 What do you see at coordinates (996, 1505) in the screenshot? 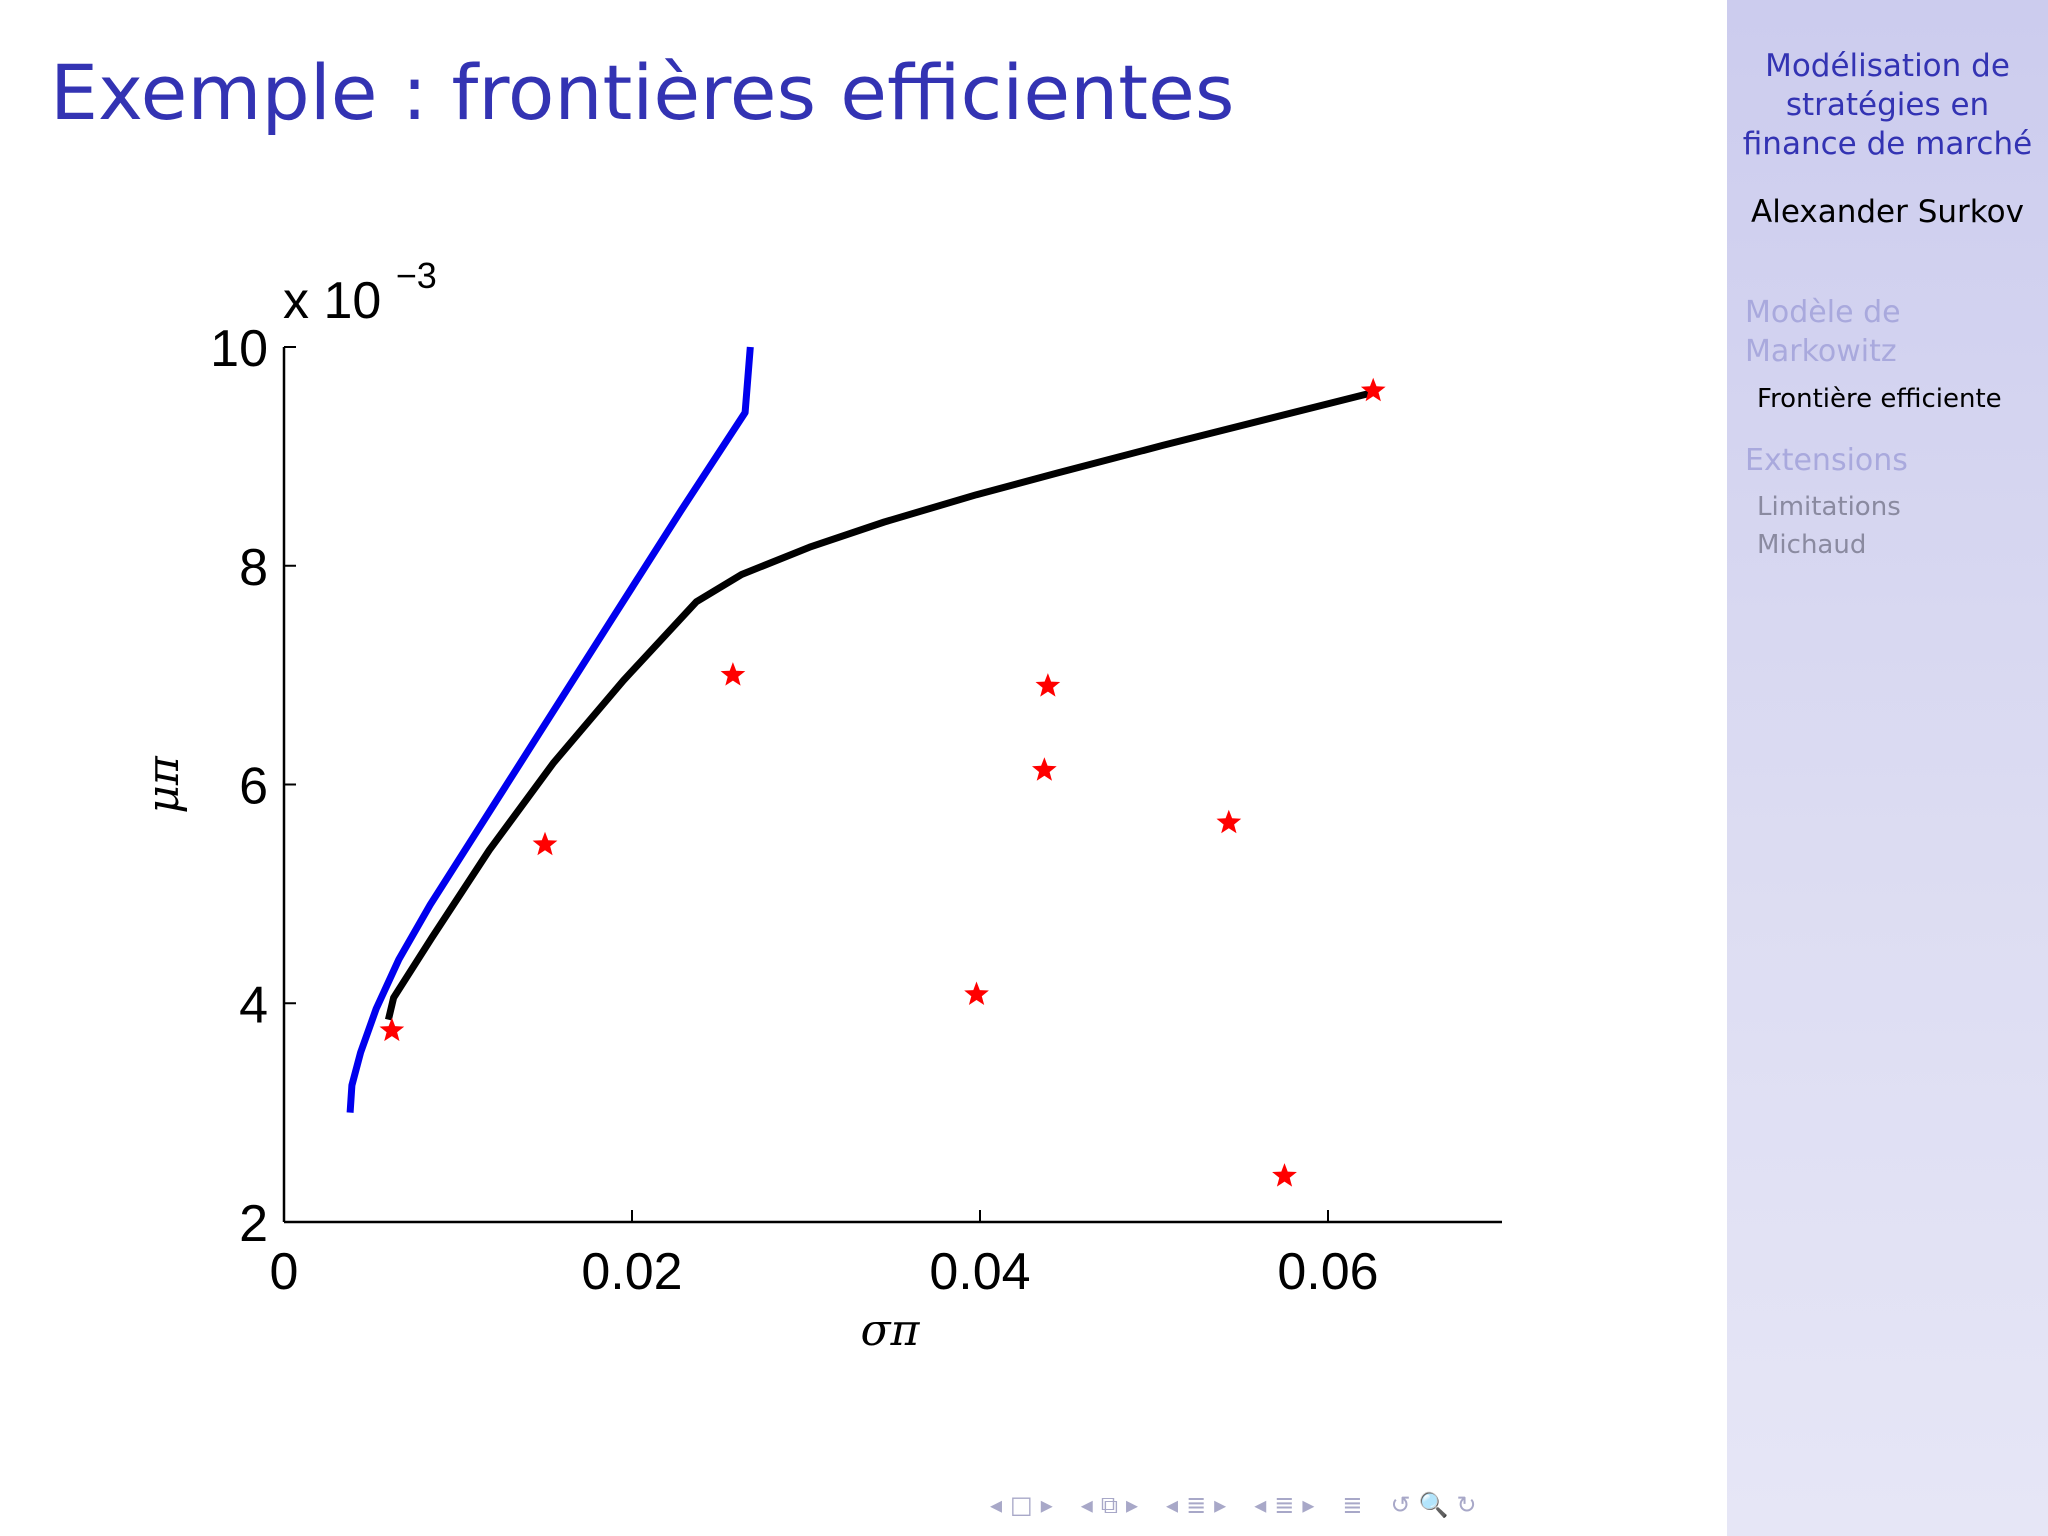
I see `nav-prev-slide-icon: ◂` at bounding box center [996, 1505].